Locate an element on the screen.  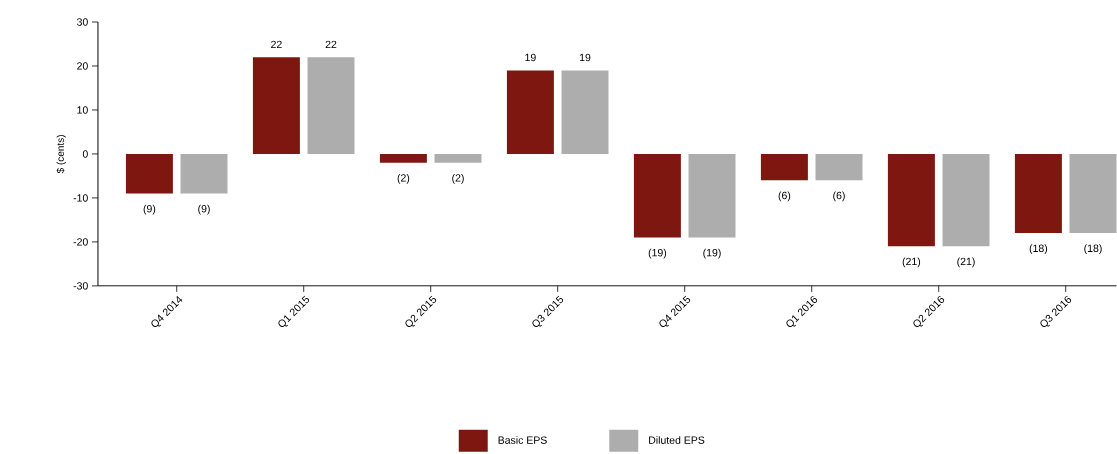
legend-label: Basic EPS is located at coordinates (522, 440).